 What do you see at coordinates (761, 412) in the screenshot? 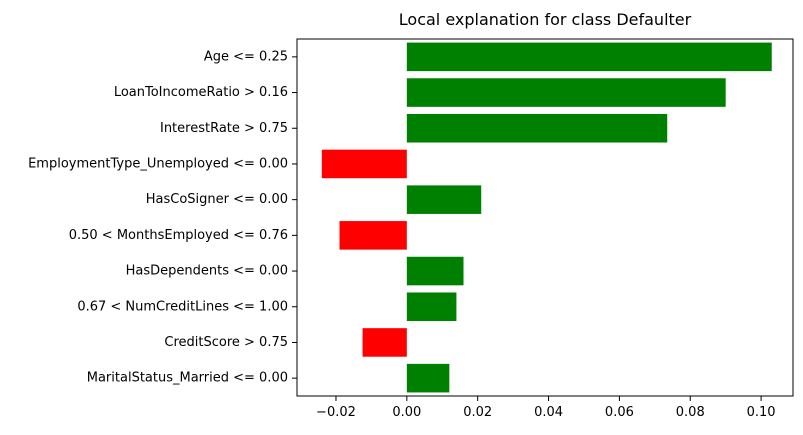
I see `x-tick-label: 0.10` at bounding box center [761, 412].